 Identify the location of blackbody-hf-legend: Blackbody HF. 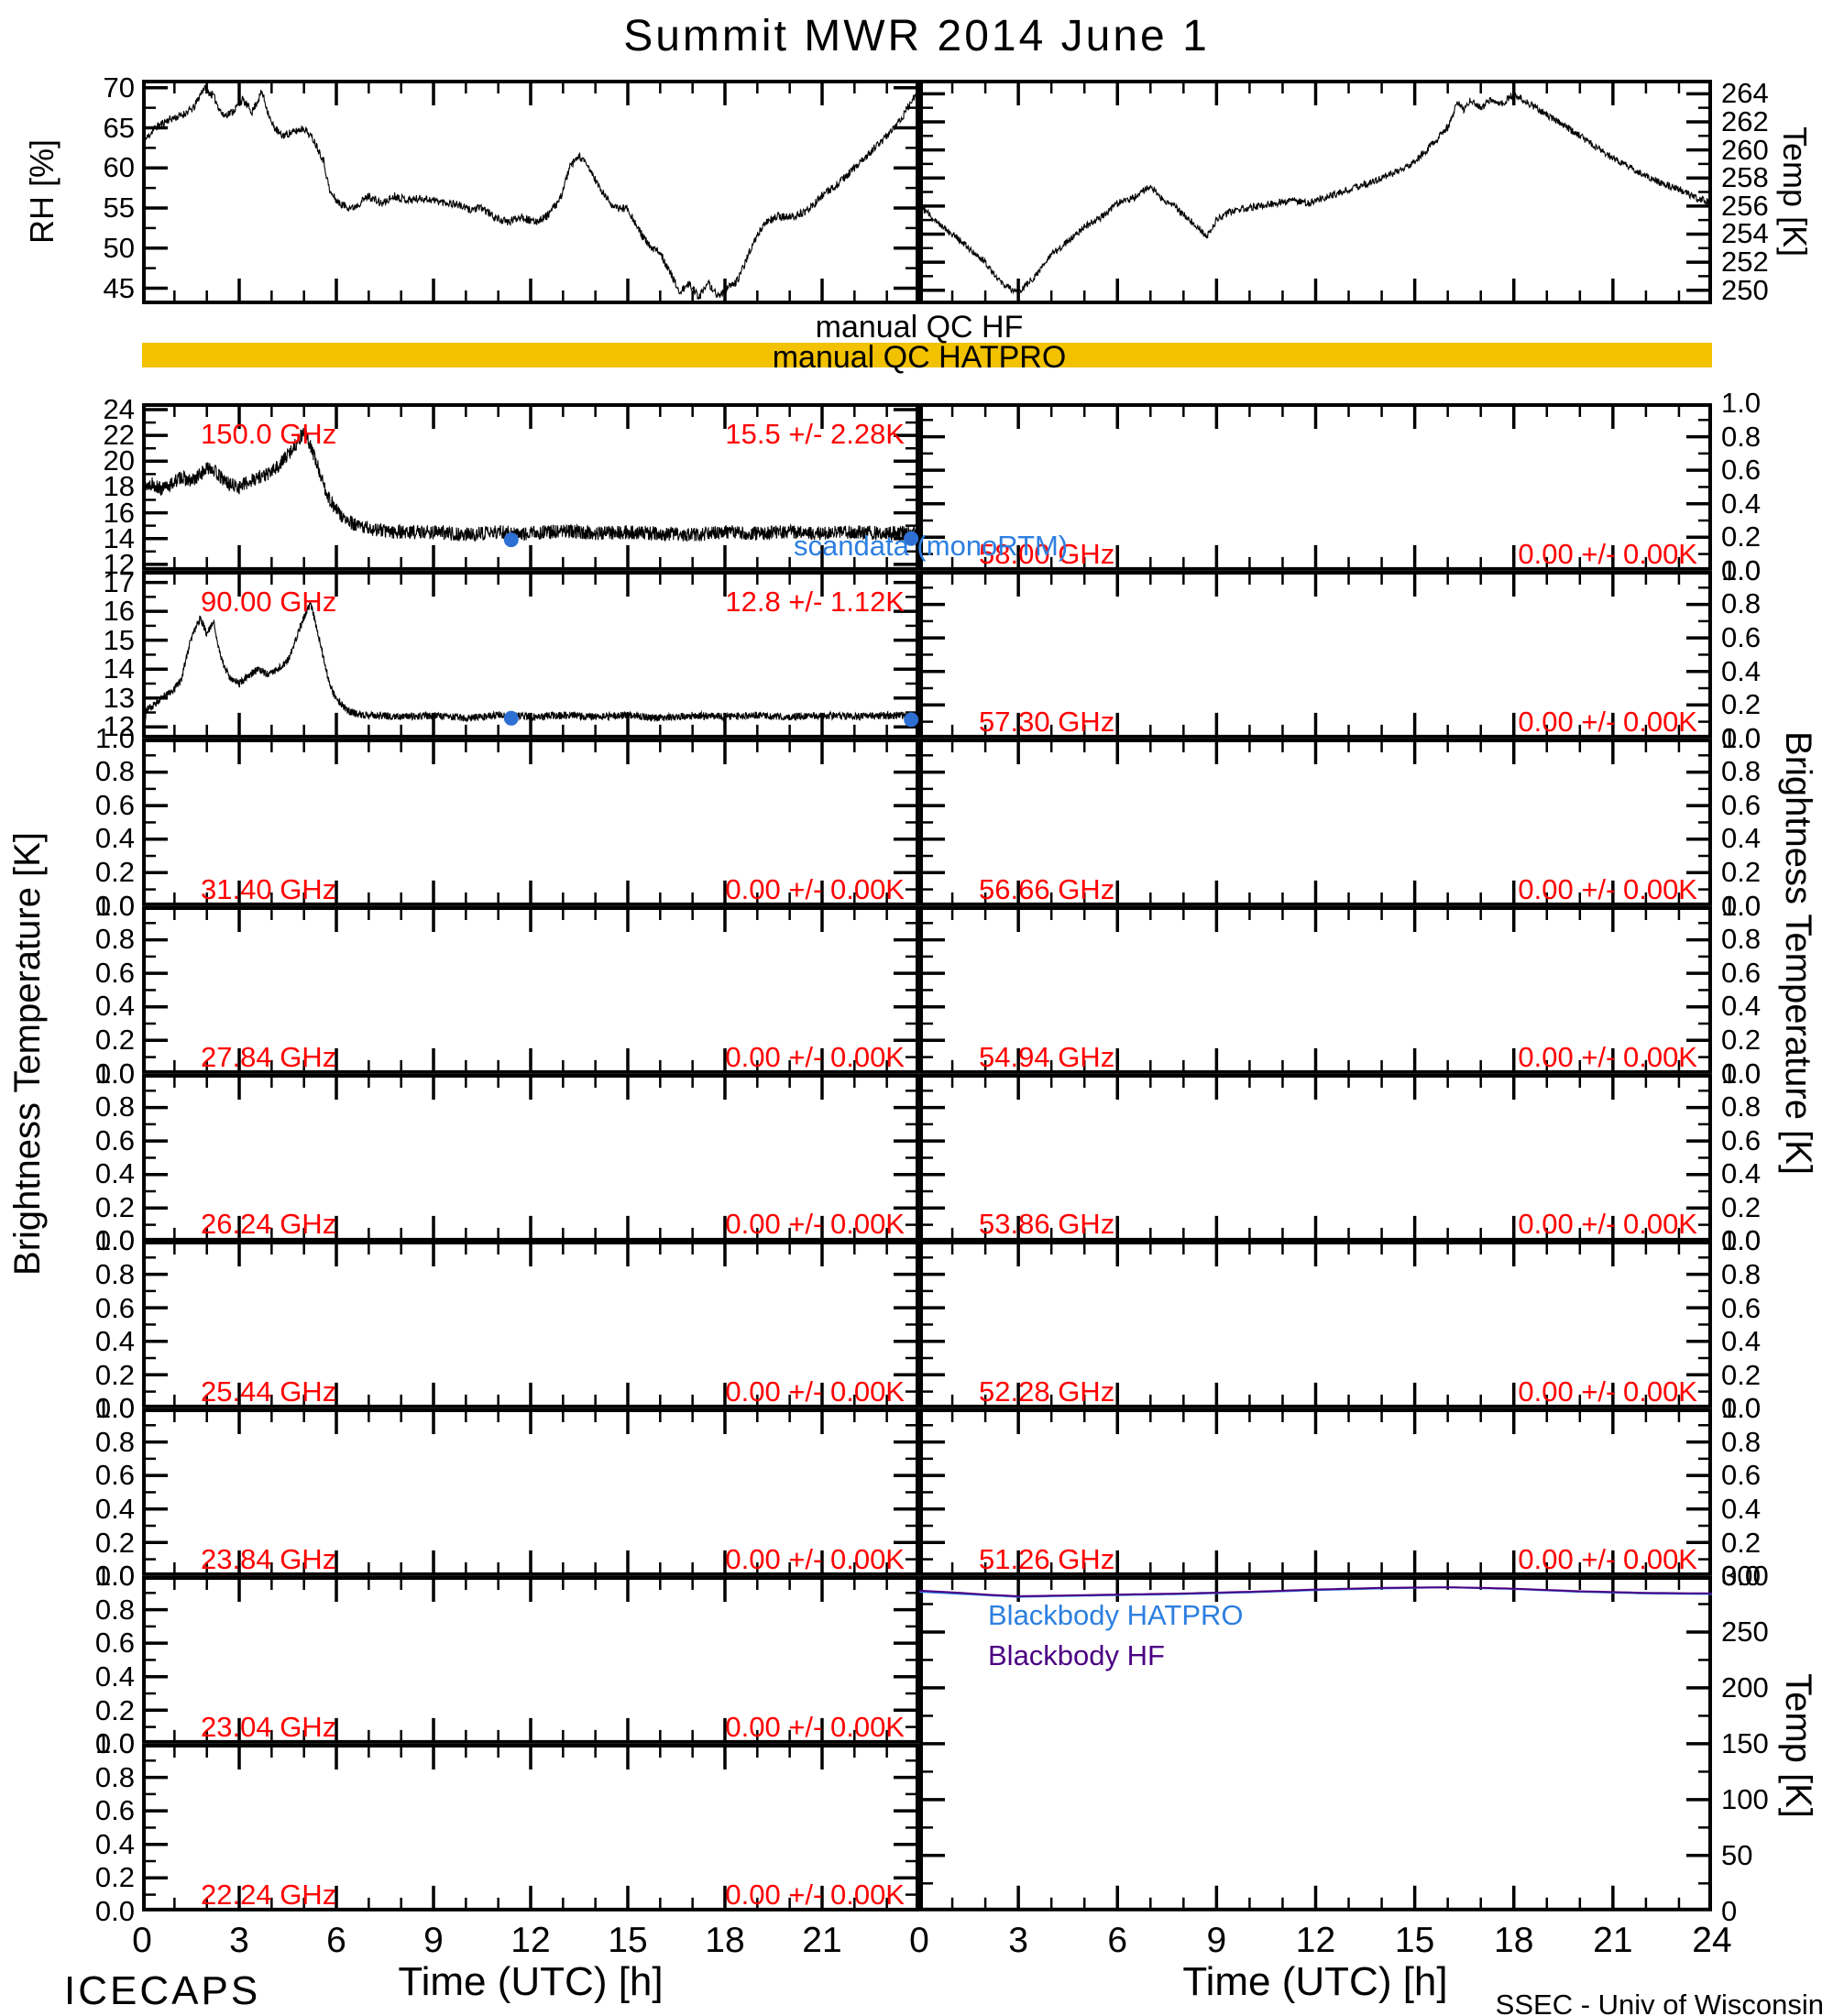
(1076, 1655).